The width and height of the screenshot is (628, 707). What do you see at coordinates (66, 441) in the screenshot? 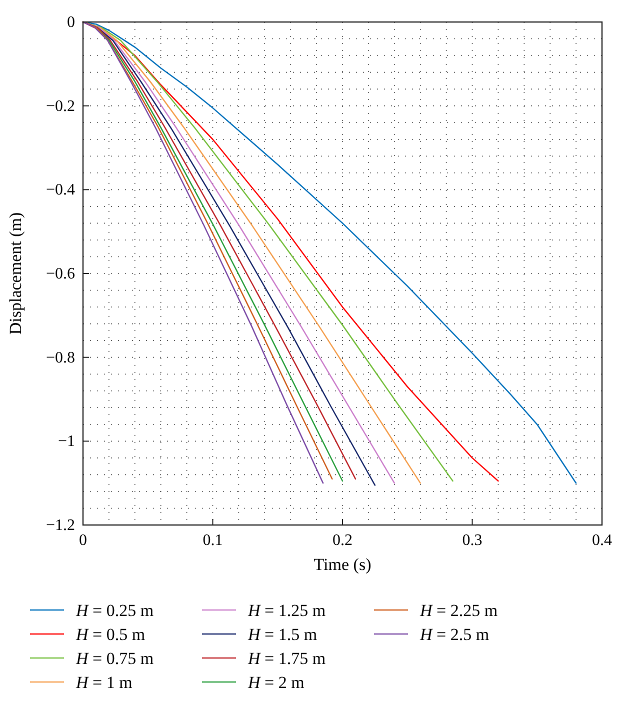
I see `y-tick-label: −1` at bounding box center [66, 441].